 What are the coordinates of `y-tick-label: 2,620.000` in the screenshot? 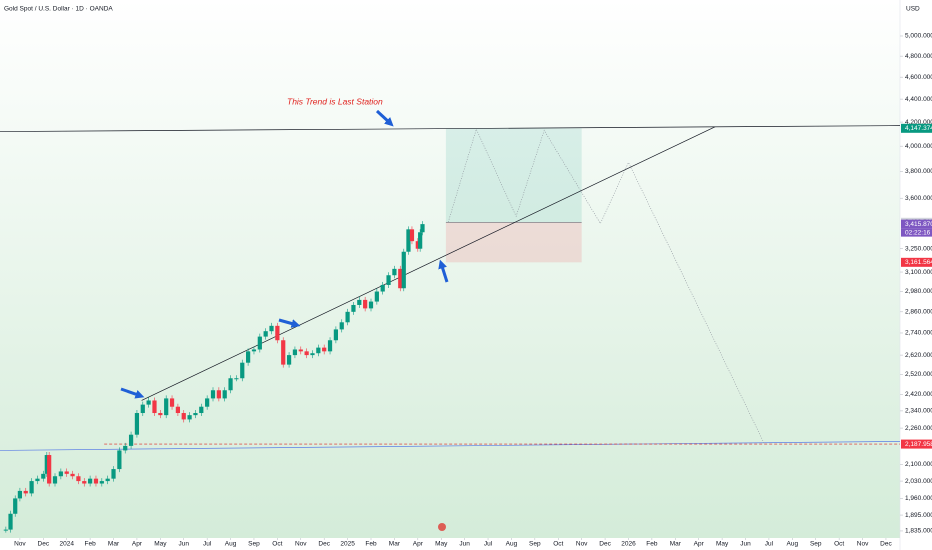 It's located at (918, 355).